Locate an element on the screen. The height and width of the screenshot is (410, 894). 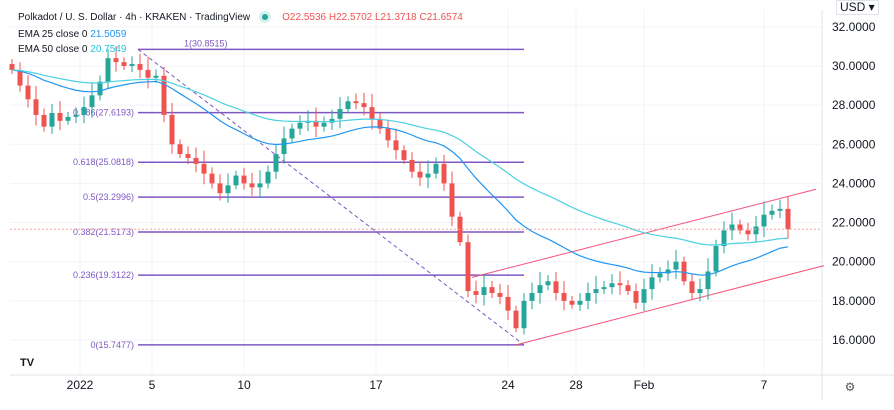
ema50-label: EMA 50 close 0 is located at coordinates (53, 49).